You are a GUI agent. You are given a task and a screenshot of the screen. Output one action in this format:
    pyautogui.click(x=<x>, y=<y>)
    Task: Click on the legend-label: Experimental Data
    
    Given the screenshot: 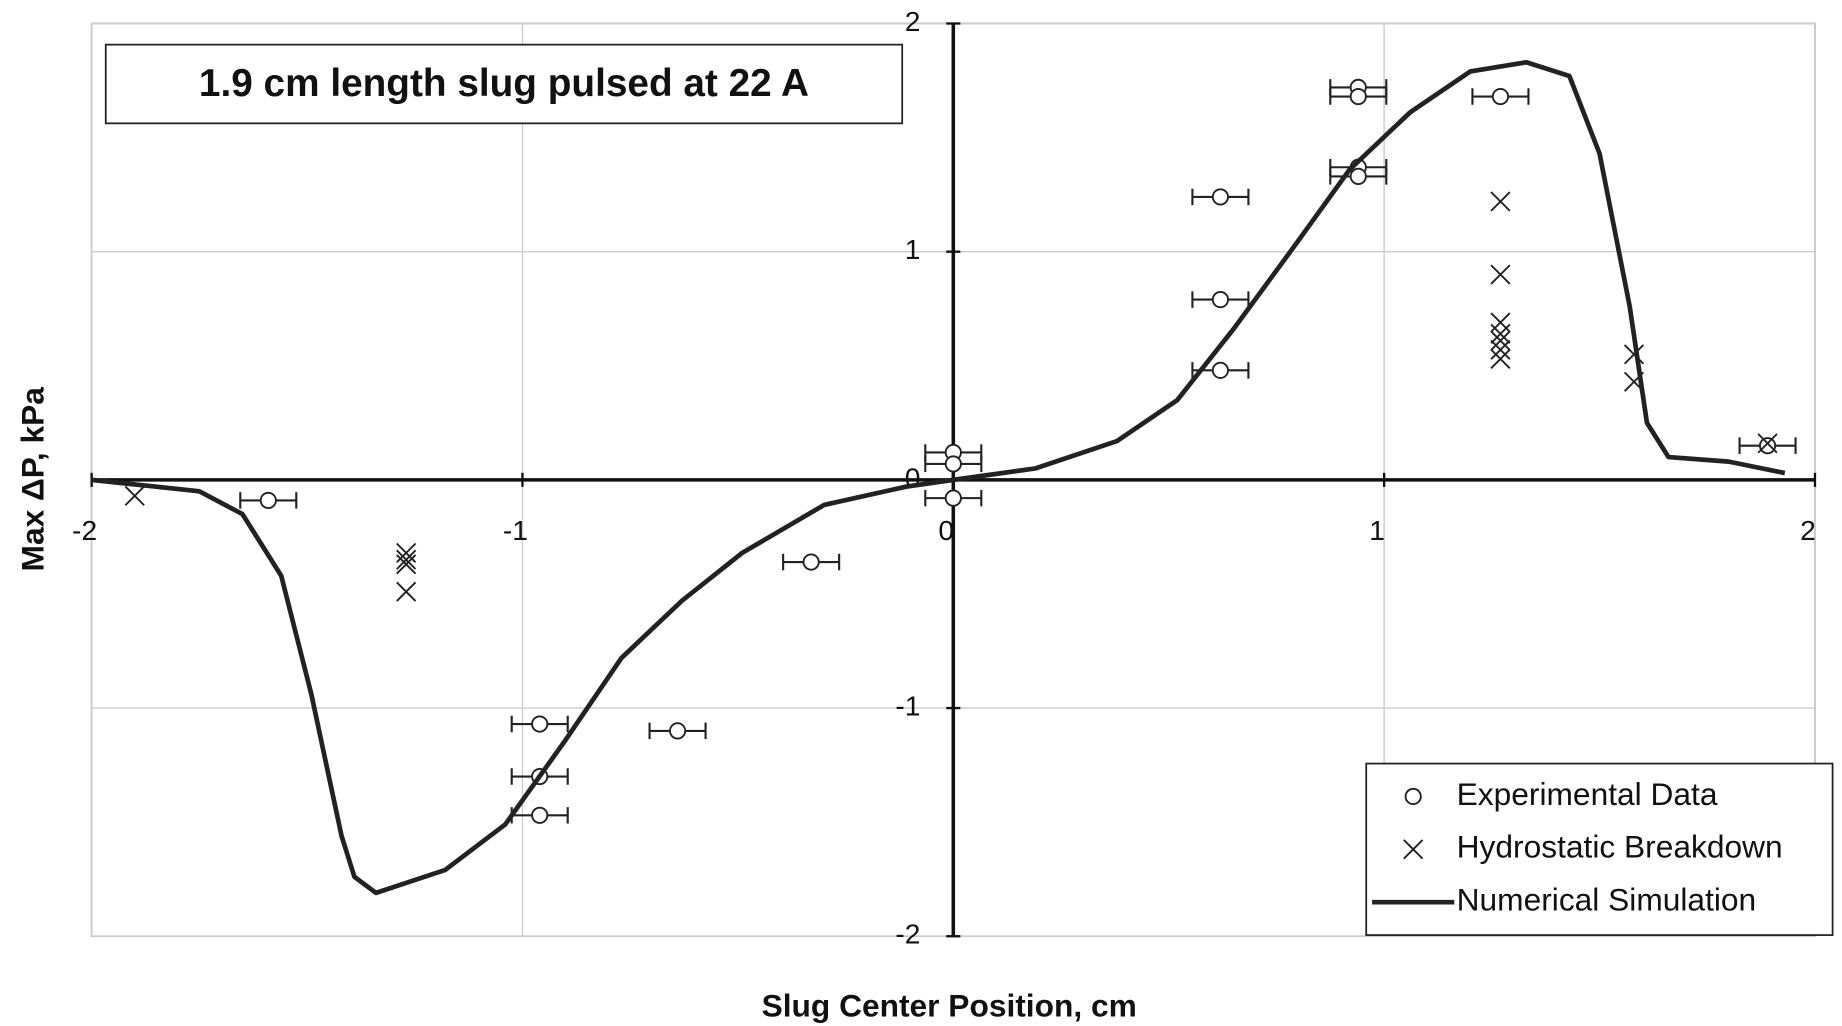 What is the action you would take?
    pyautogui.click(x=1587, y=794)
    